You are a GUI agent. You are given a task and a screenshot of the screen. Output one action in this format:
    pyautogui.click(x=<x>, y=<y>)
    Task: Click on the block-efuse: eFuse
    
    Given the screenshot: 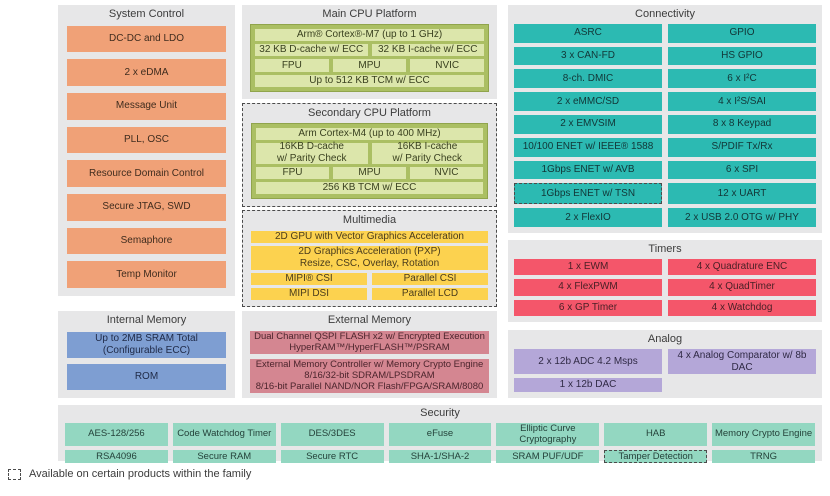 What is the action you would take?
    pyautogui.click(x=440, y=434)
    